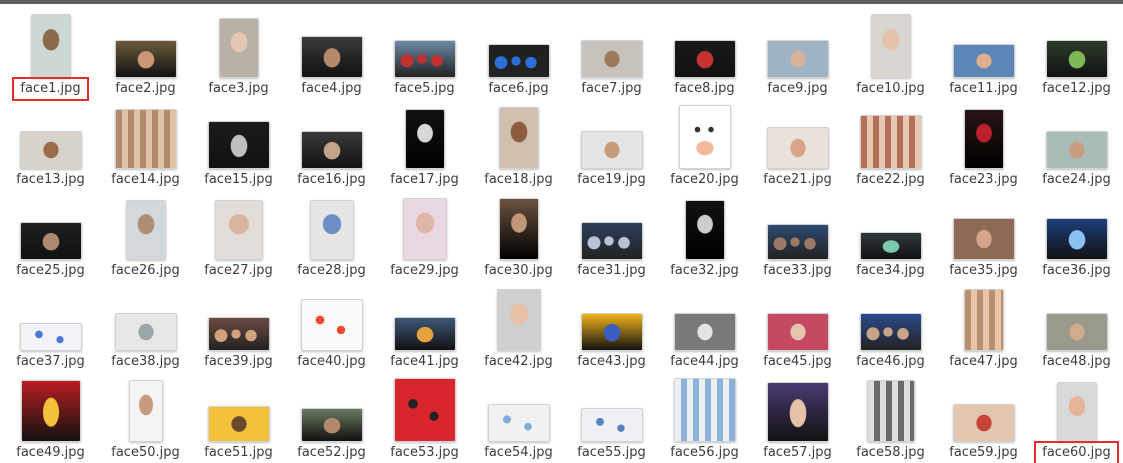  Describe the element at coordinates (518, 326) in the screenshot. I see `file-item: face42.jpg` at that location.